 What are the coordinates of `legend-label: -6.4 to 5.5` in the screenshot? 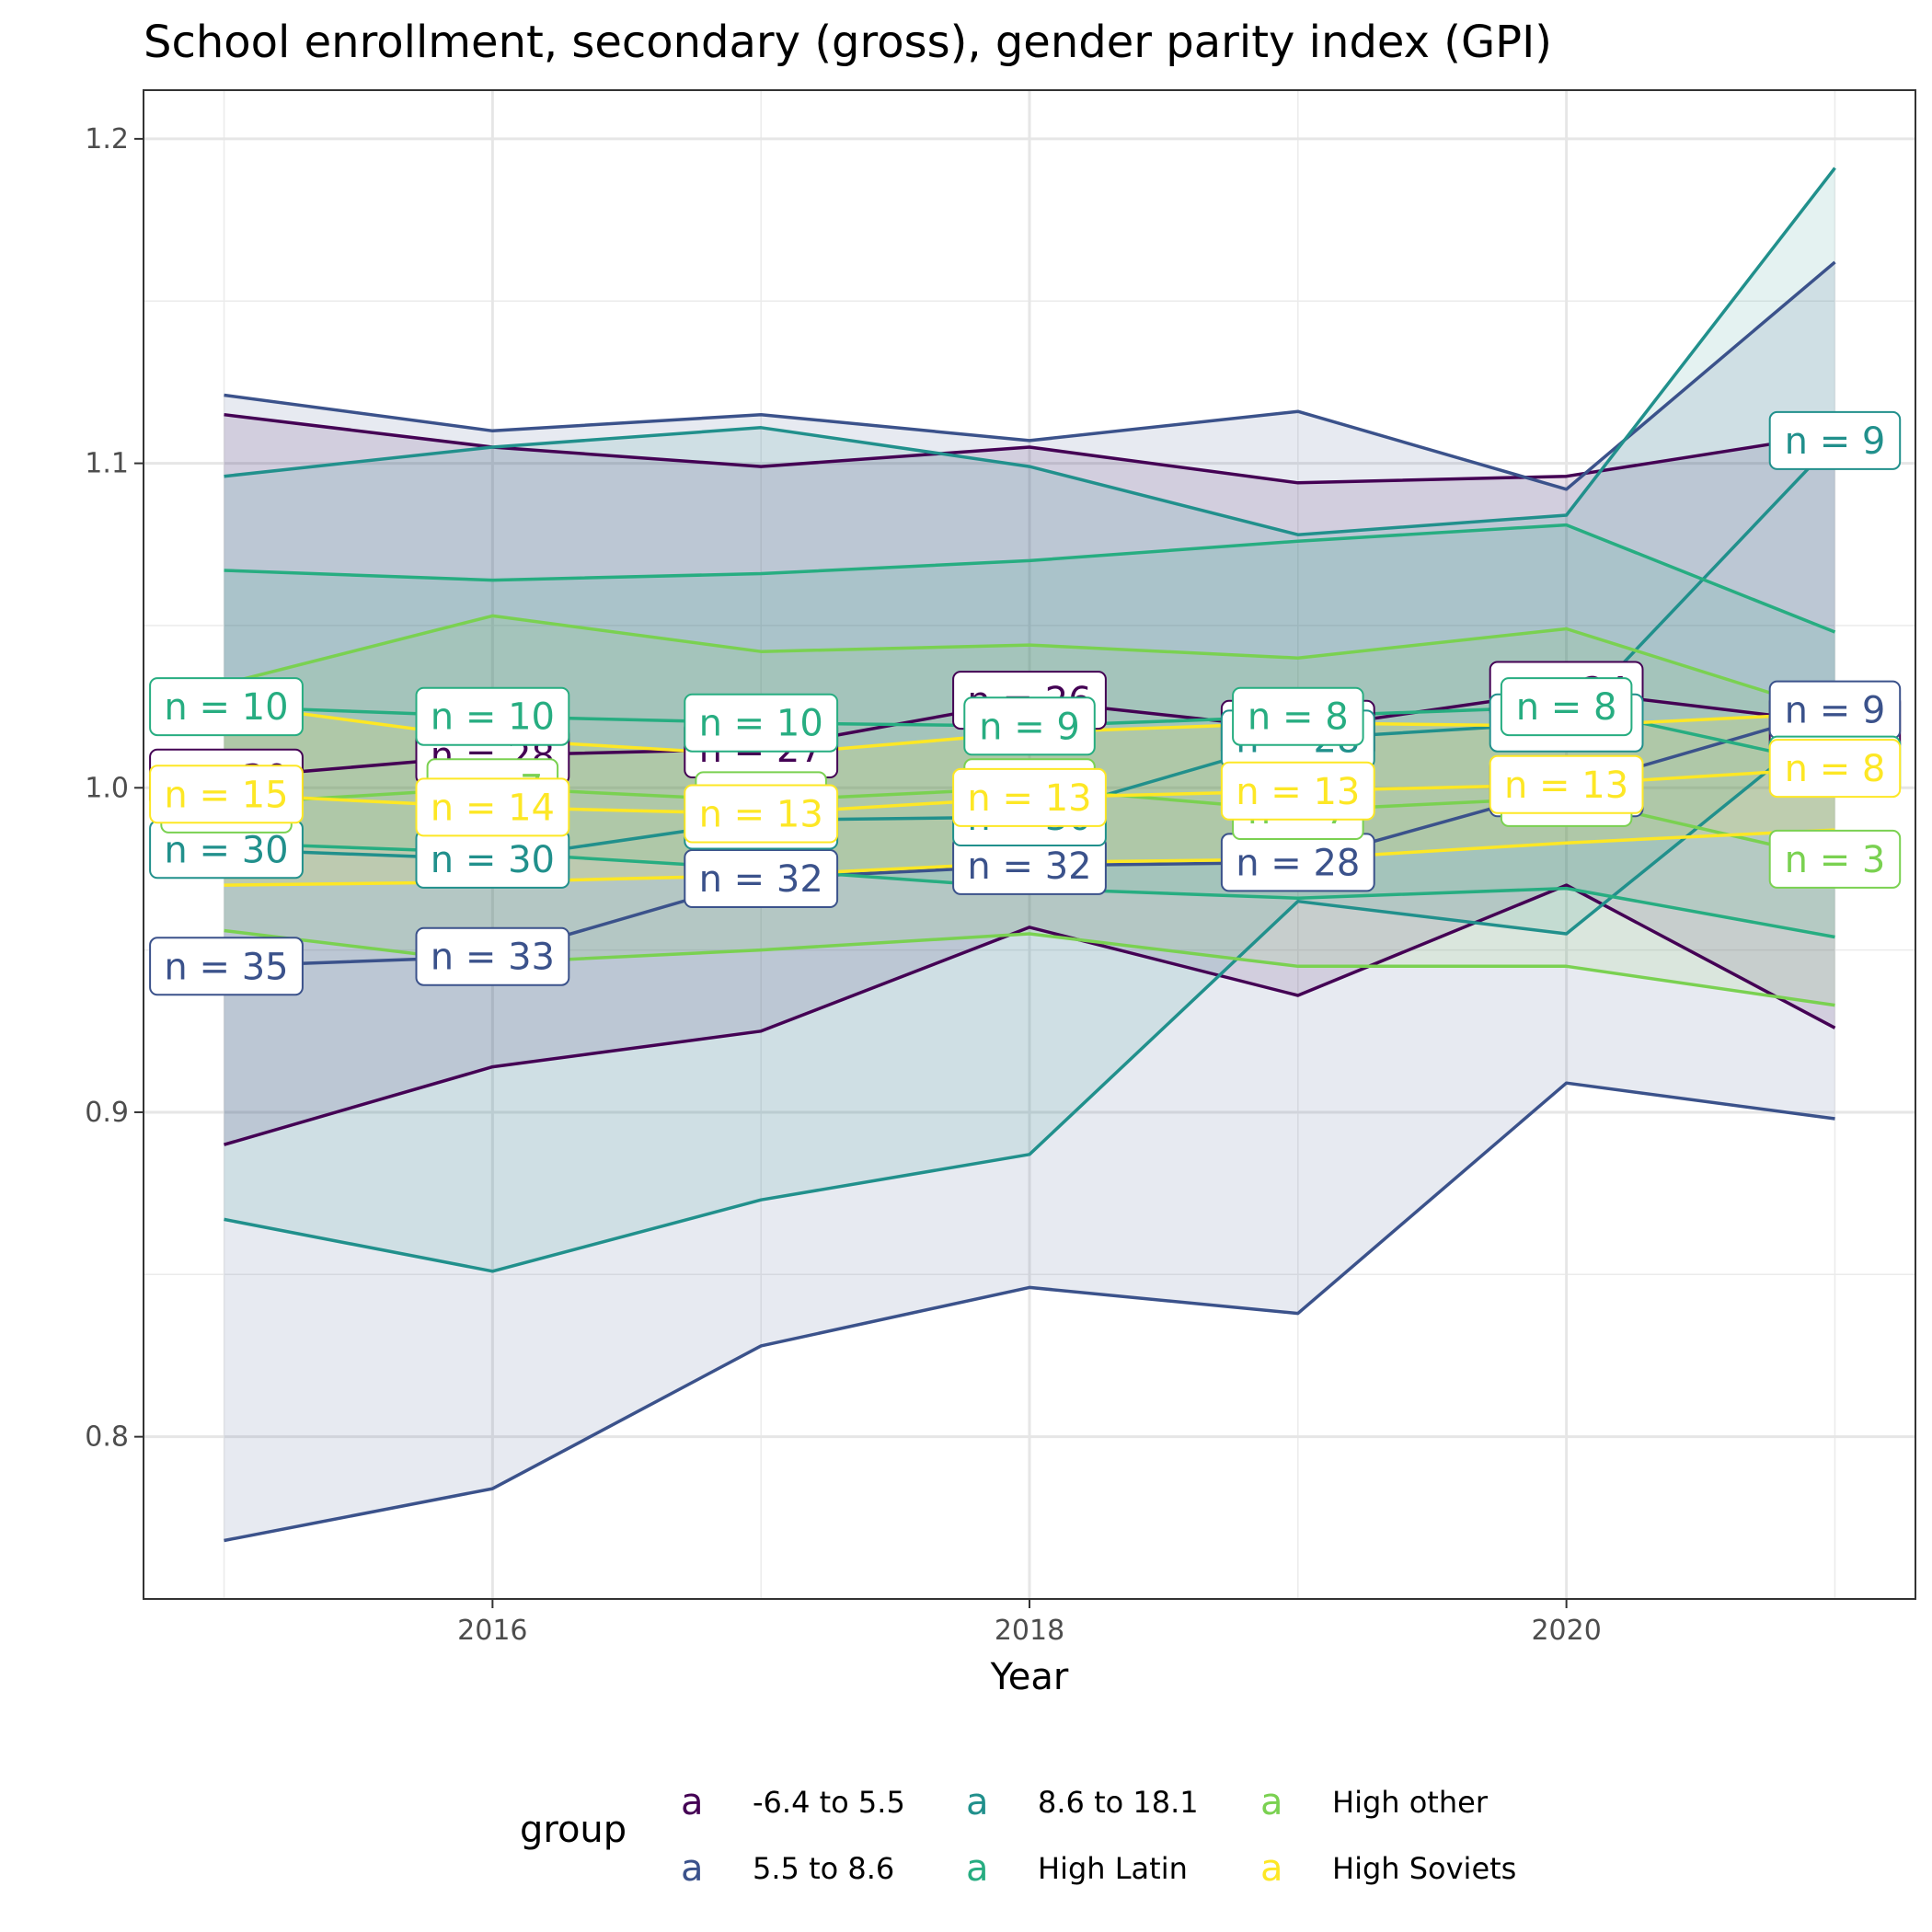 It's located at (829, 1802).